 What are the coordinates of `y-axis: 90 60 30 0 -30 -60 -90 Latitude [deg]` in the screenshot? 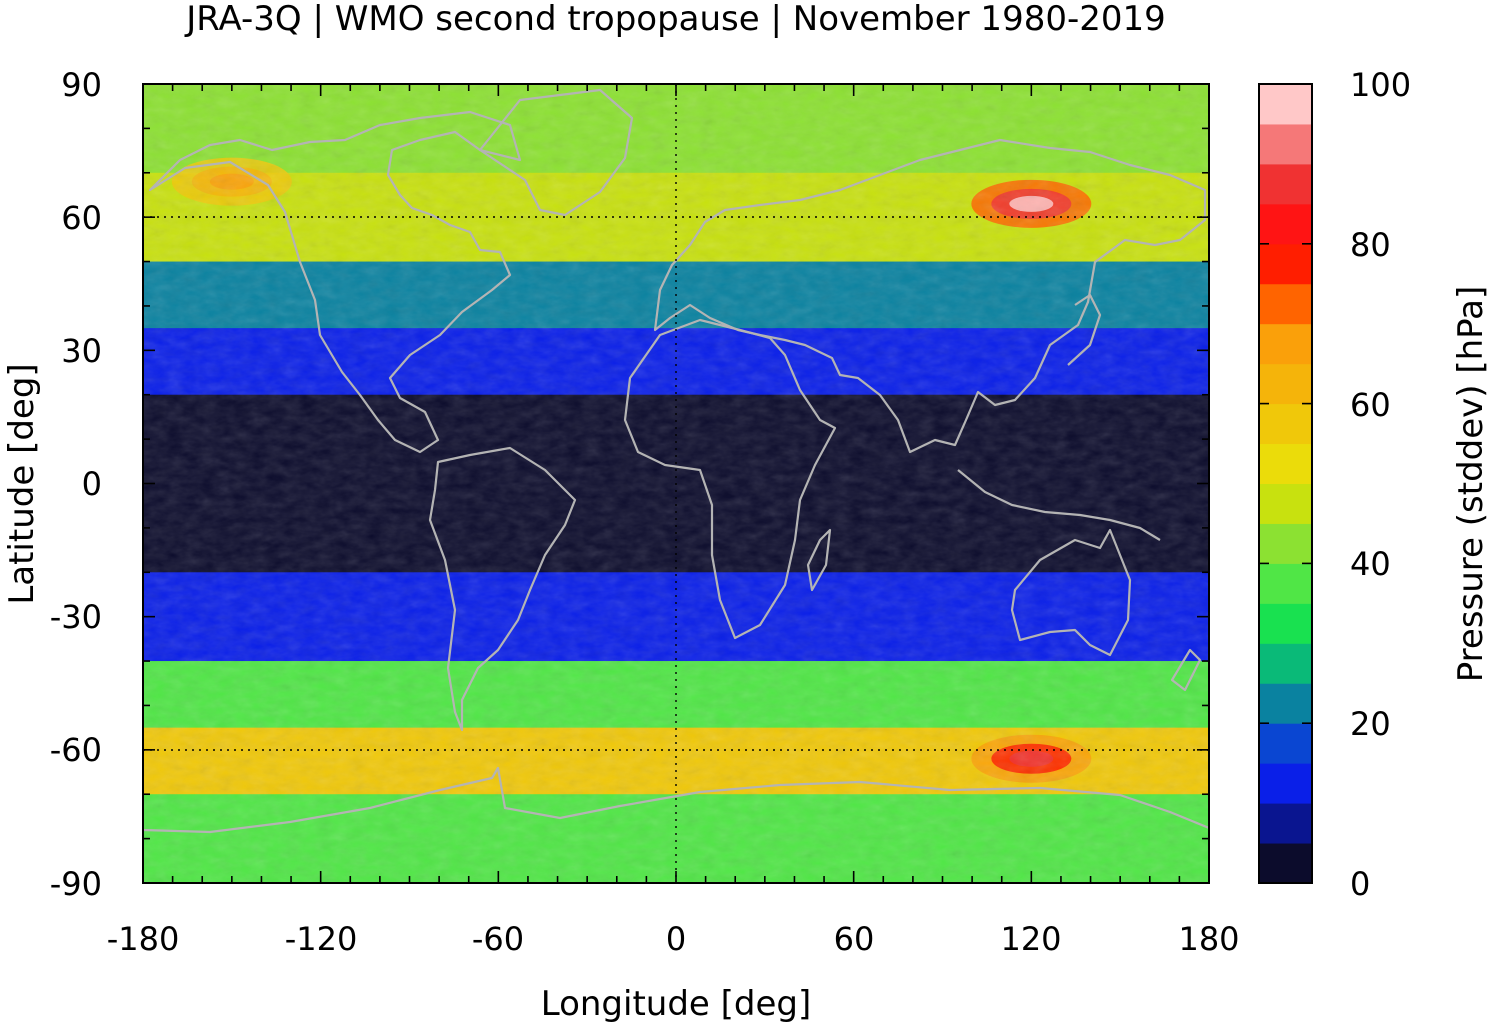 It's located at (52, 484).